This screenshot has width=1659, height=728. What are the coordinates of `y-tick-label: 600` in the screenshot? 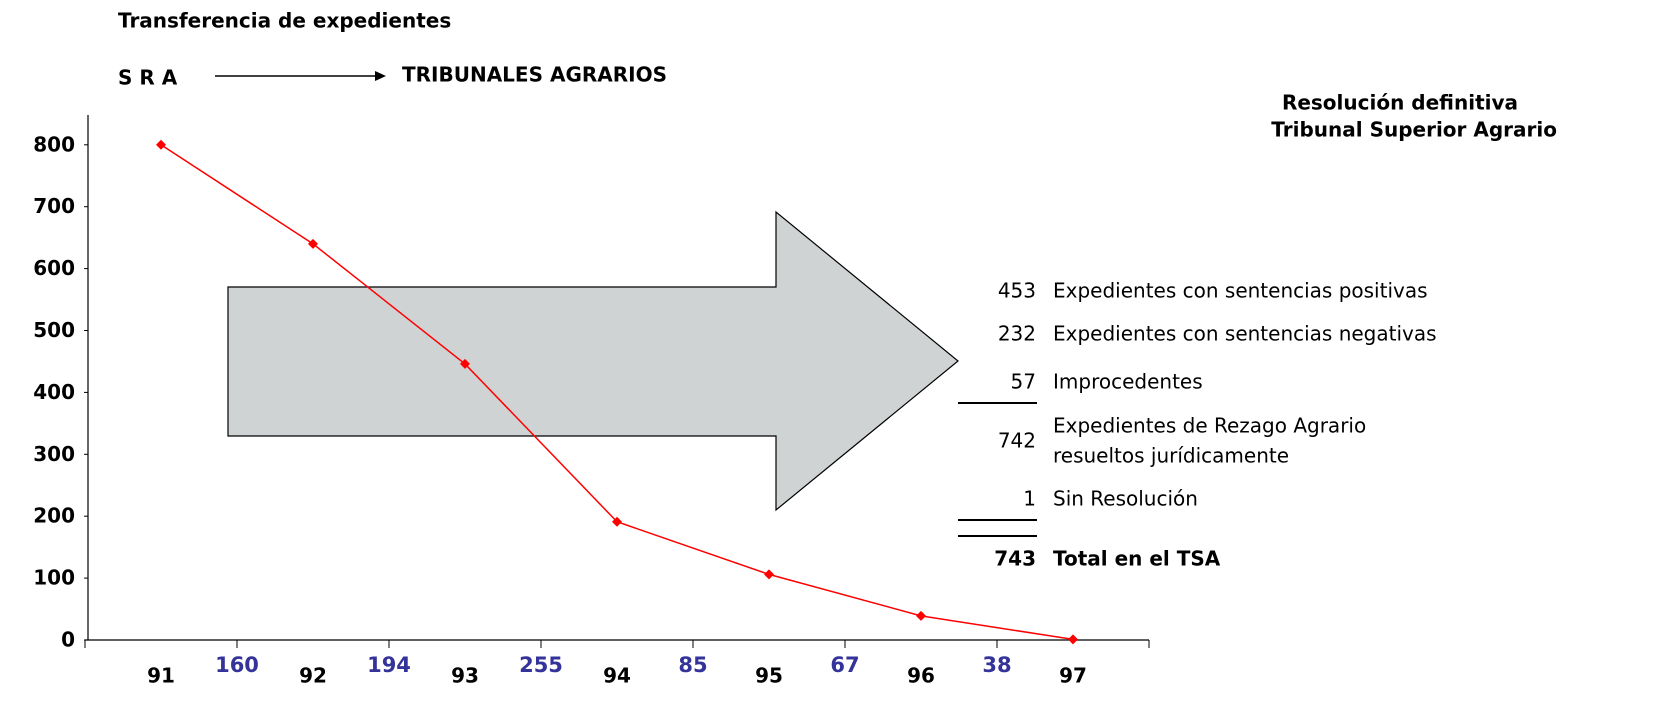 It's located at (54, 268).